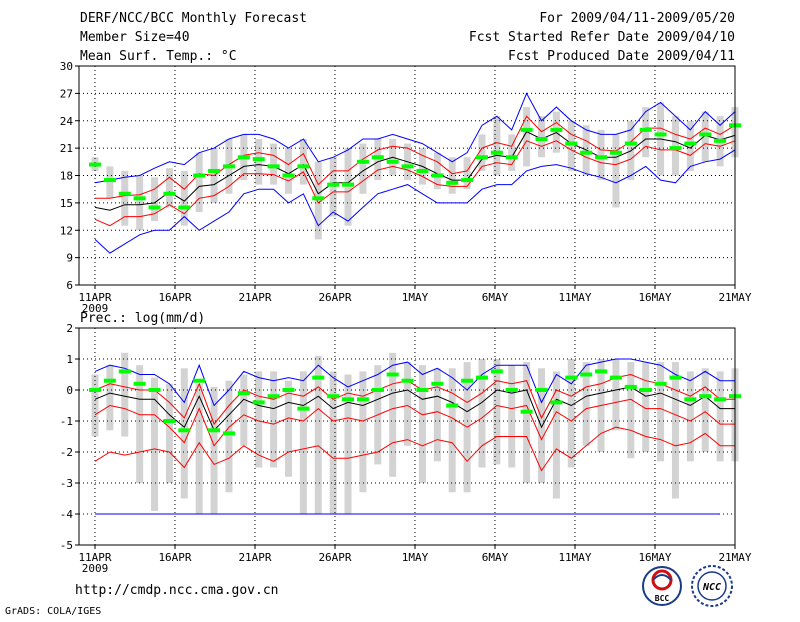 The width and height of the screenshot is (800, 622). Describe the element at coordinates (334, 297) in the screenshot. I see `x-tick-label: 26APR` at that location.